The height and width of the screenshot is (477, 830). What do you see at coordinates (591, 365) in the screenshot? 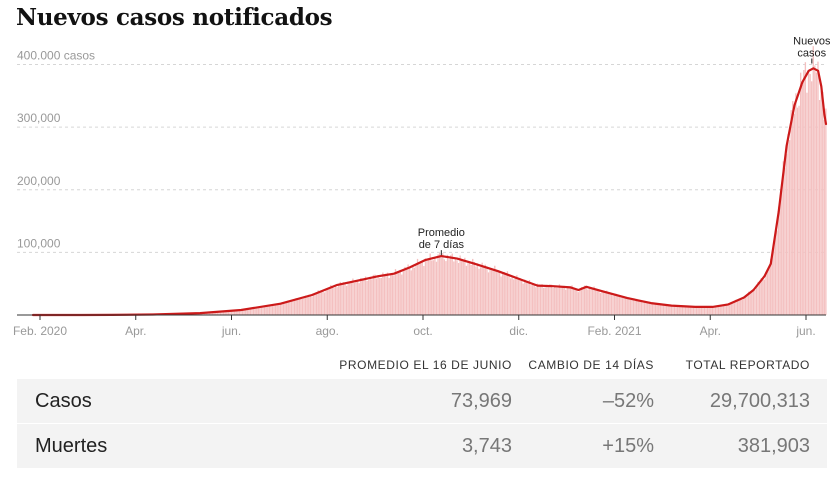
I see `header-change: CAMBIO DE 14 DÍAS` at bounding box center [591, 365].